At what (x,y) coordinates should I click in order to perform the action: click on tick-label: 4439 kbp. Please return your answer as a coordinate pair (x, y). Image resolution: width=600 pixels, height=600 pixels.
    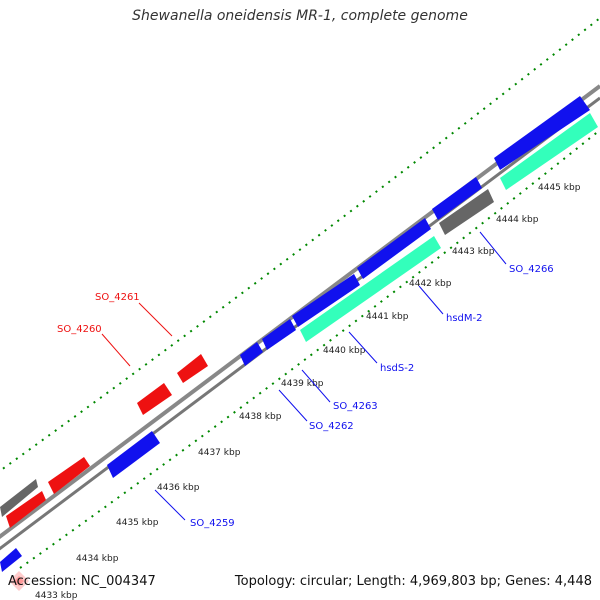
    Looking at the image, I should click on (302, 384).